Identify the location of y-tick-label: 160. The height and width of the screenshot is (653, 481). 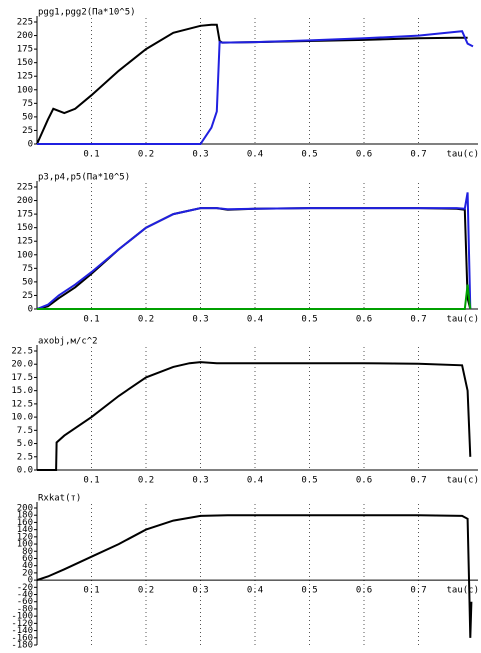
(25, 523).